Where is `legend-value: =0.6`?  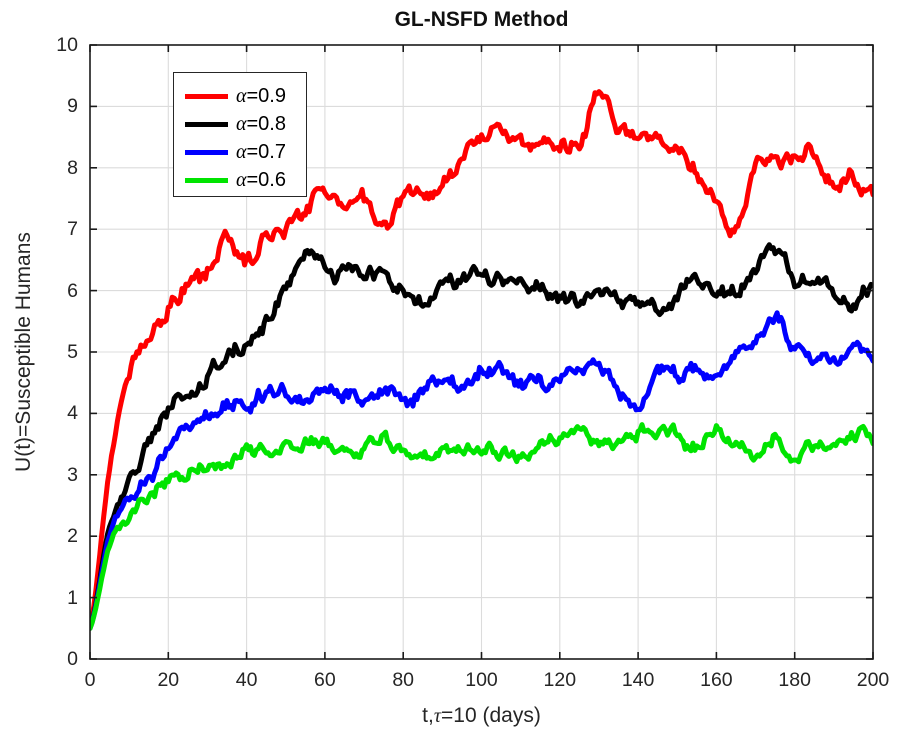
legend-value: =0.6 is located at coordinates (266, 180).